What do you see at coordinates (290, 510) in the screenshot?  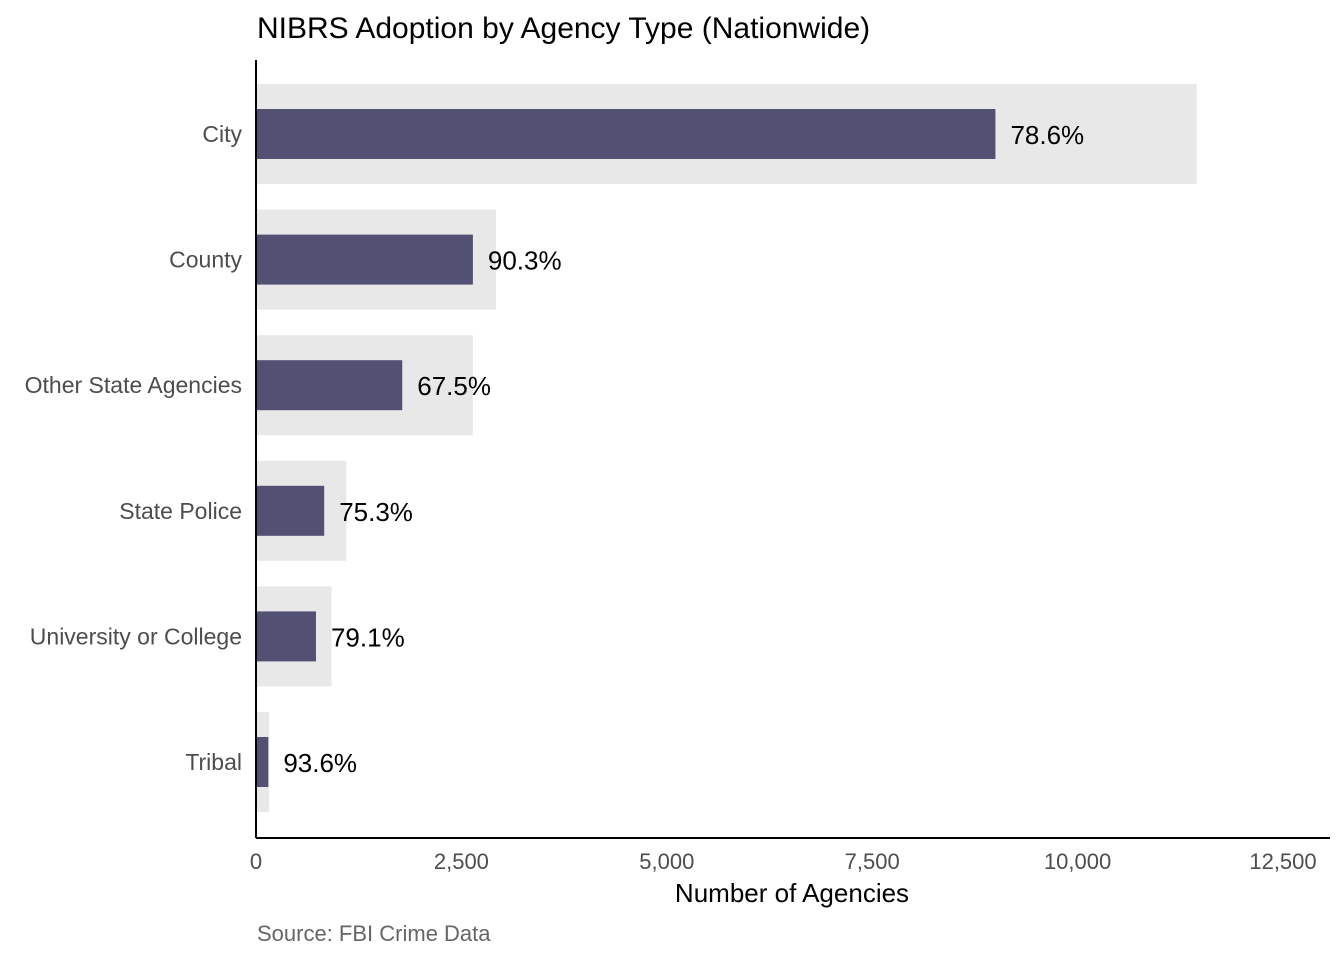 I see `bar-nibrs-state-police` at bounding box center [290, 510].